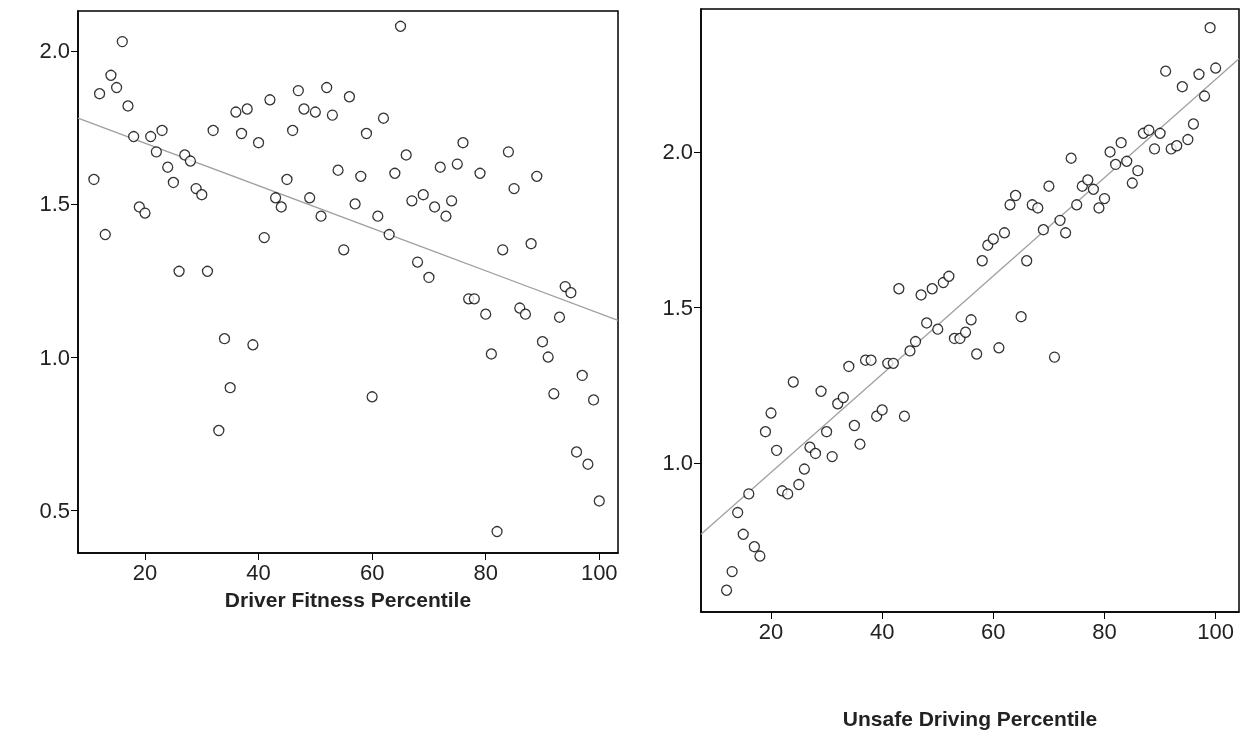 The width and height of the screenshot is (1251, 742). What do you see at coordinates (54, 510) in the screenshot?
I see `y-tick-label: 0.5` at bounding box center [54, 510].